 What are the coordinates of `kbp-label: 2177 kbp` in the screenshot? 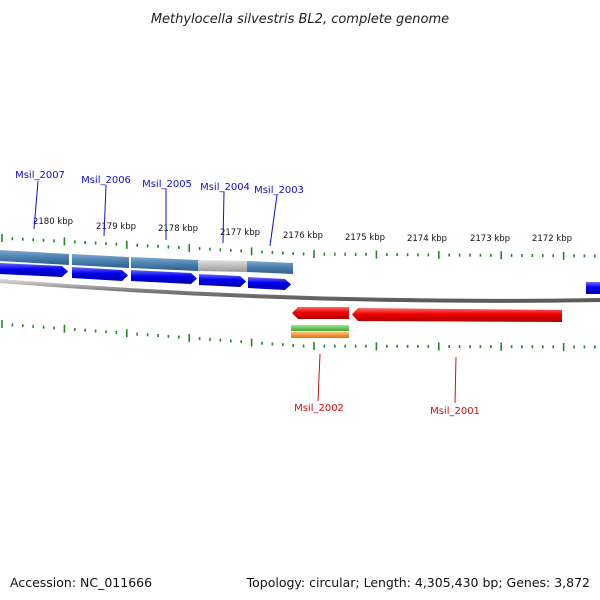 It's located at (240, 233).